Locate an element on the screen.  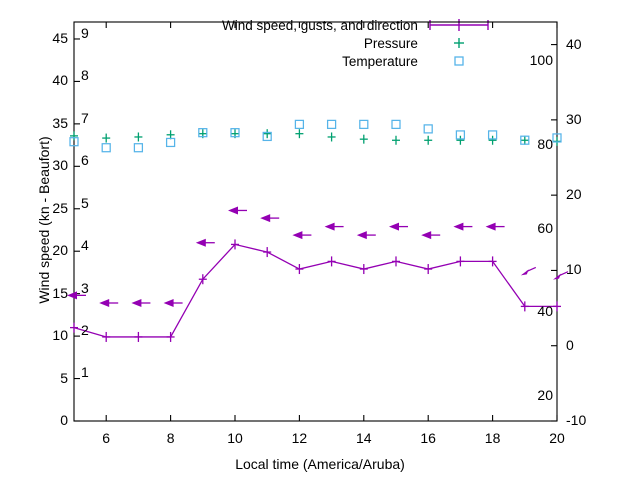
y-tick-label-left-30: 30 is located at coordinates (60, 165).